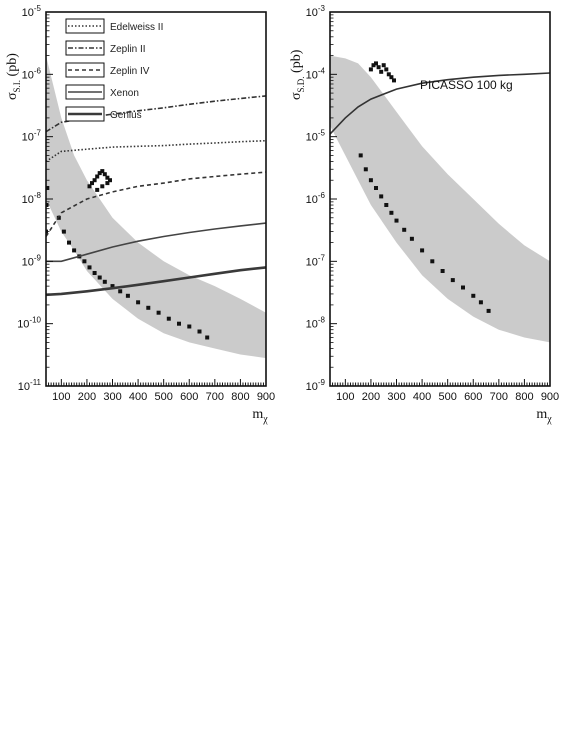 Image resolution: width=568 pixels, height=752 pixels. What do you see at coordinates (136, 27) in the screenshot?
I see `legend-entry-label: Edelweiss II` at bounding box center [136, 27].